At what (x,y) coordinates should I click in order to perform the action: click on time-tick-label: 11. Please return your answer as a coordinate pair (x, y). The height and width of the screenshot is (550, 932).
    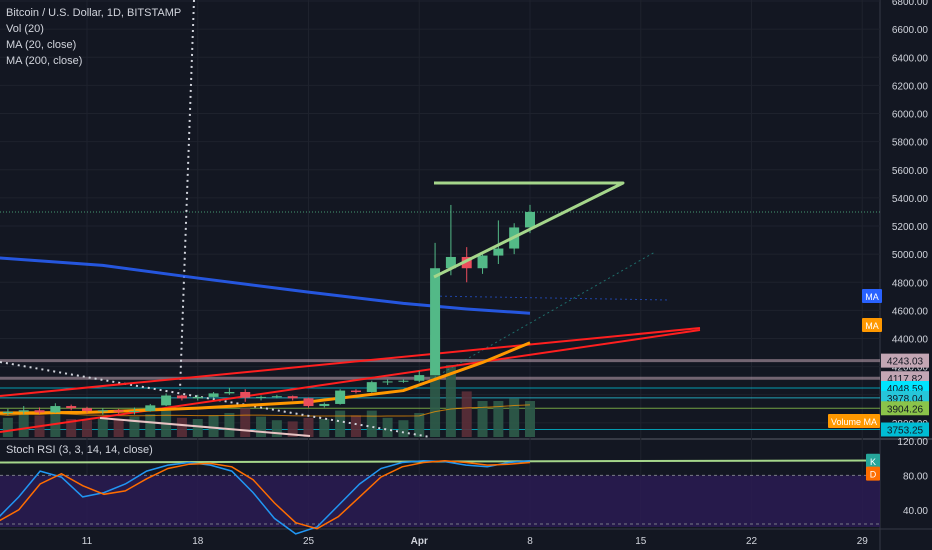
    Looking at the image, I should click on (87, 541).